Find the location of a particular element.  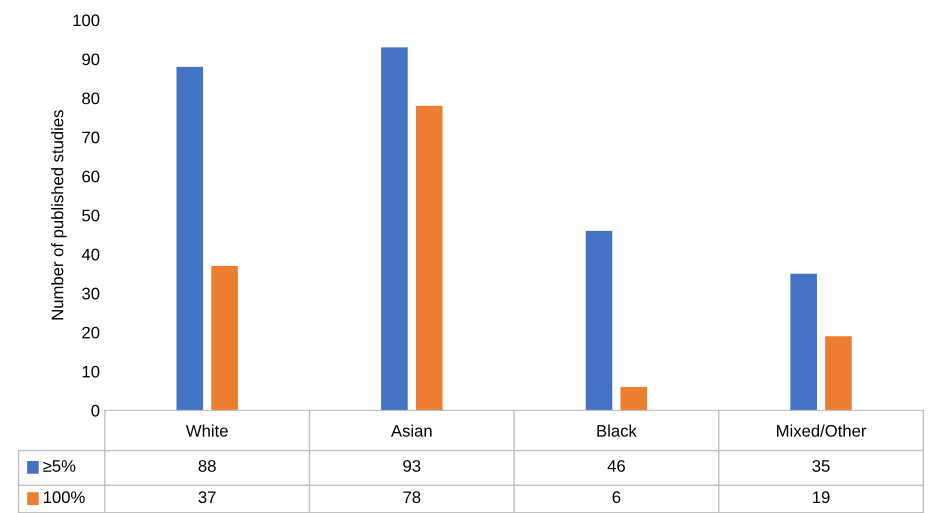

data-label: 19 is located at coordinates (821, 497).